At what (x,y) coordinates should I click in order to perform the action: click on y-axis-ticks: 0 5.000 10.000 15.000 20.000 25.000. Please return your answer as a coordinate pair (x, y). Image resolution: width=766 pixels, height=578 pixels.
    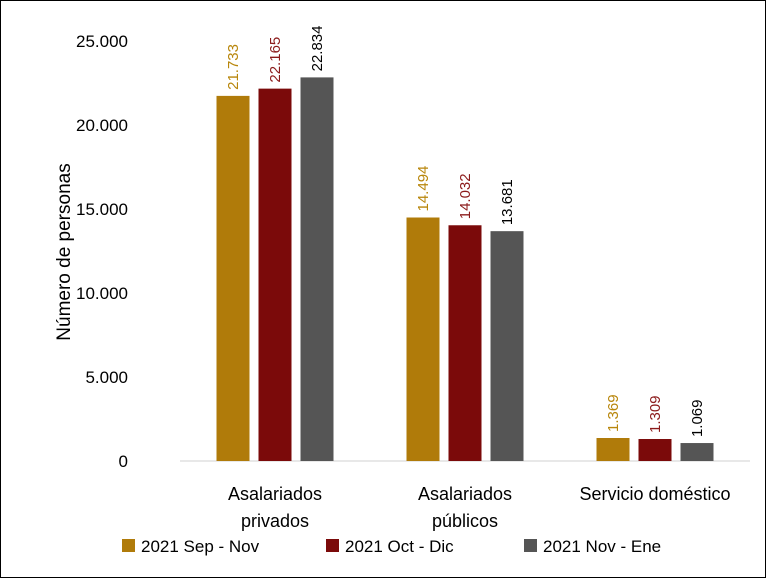
    Looking at the image, I should click on (102, 251).